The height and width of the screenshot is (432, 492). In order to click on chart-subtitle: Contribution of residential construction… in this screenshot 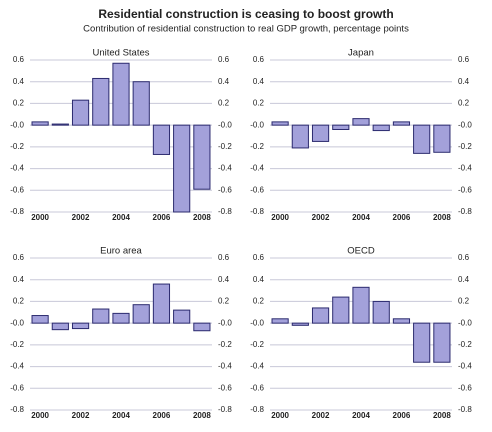, I will do `click(246, 29)`.